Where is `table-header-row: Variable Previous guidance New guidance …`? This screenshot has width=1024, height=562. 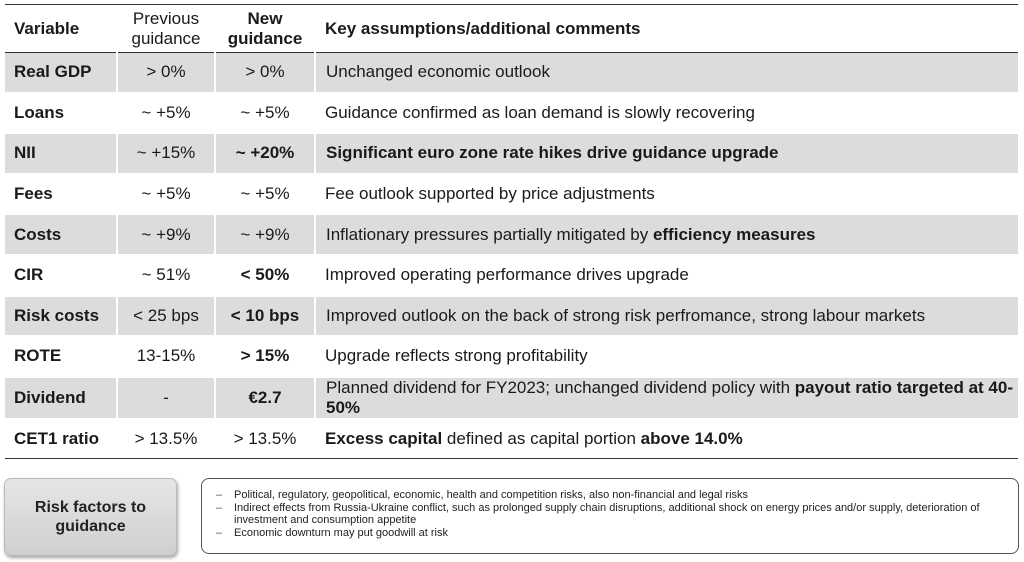 table-header-row: Variable Previous guidance New guidance … is located at coordinates (511, 28).